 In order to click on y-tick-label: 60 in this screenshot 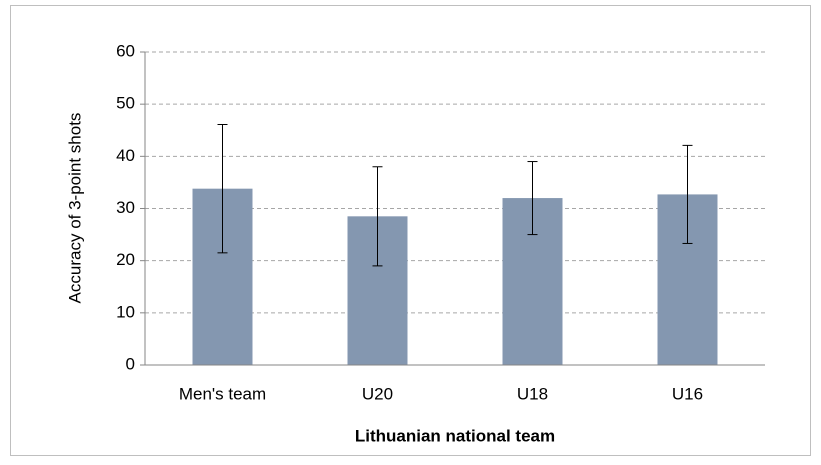, I will do `click(125, 50)`.